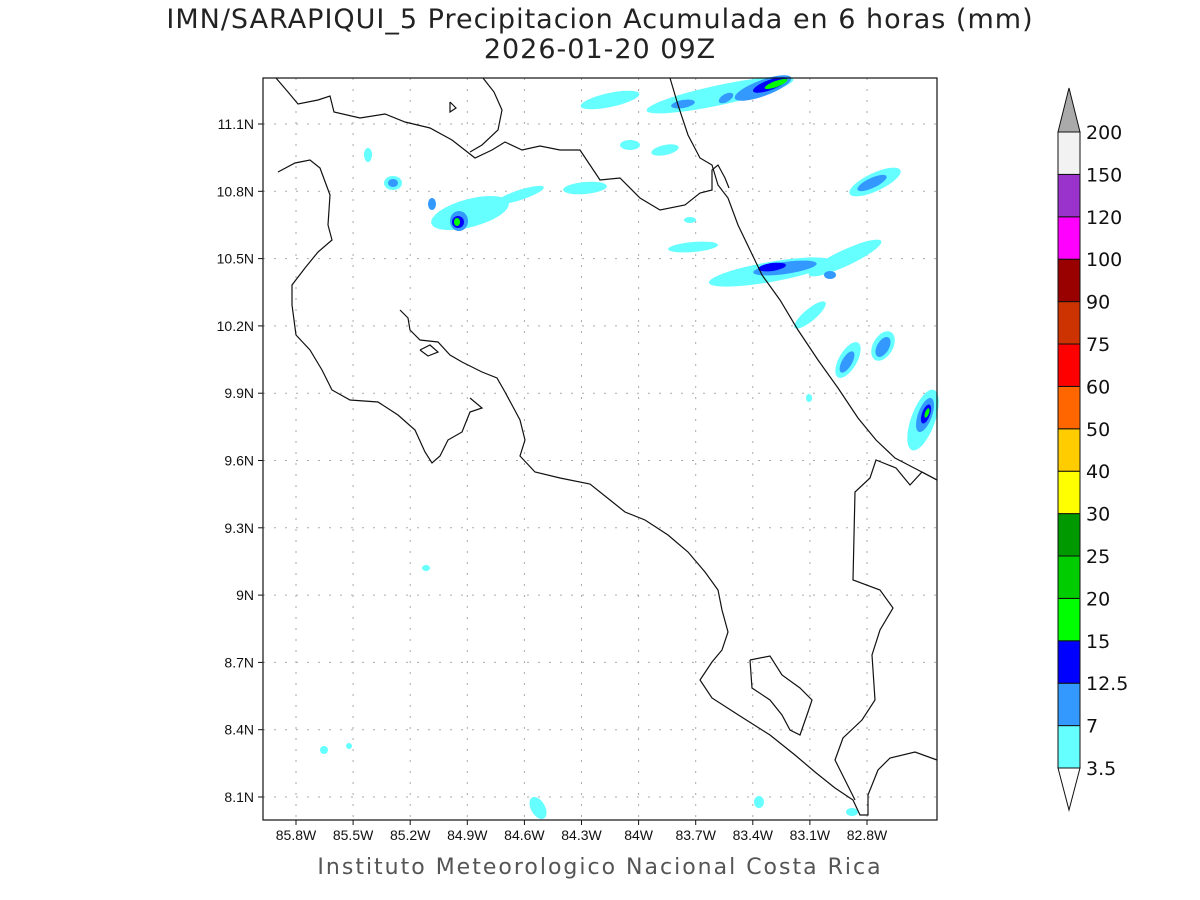  Describe the element at coordinates (296, 835) in the screenshot. I see `lon-tick-label: 85.8W` at that location.